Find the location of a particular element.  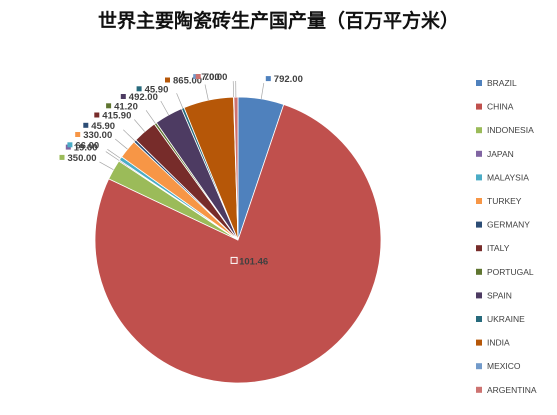

label-key-turkey is located at coordinates (78, 134).